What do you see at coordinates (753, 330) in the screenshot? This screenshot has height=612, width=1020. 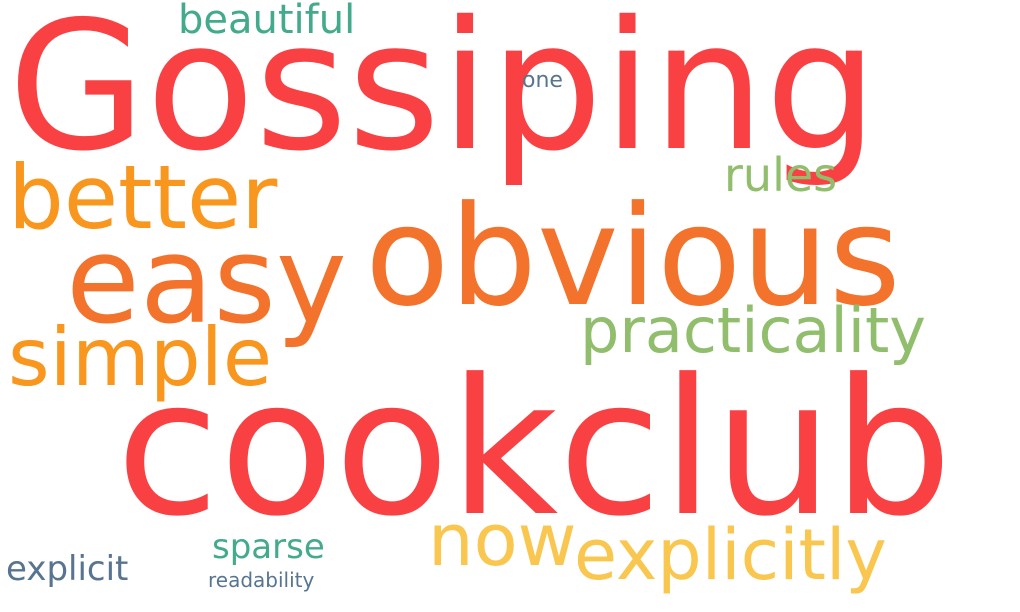 I see `word-practicality: practicality` at bounding box center [753, 330].